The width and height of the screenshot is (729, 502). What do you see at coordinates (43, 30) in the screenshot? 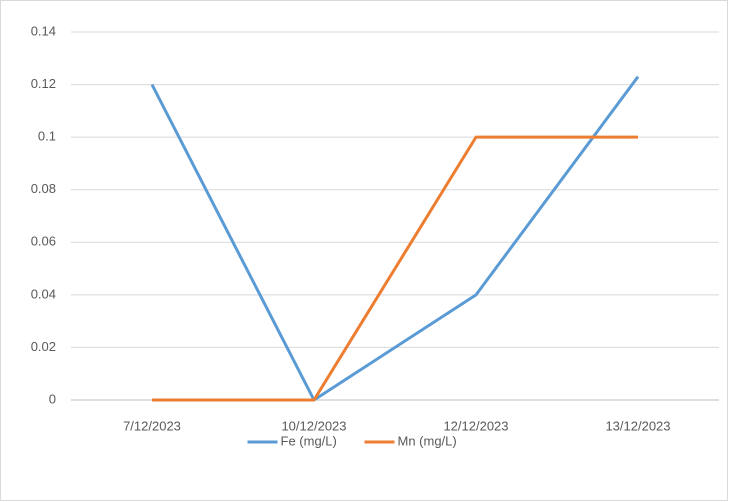
I see `y-tick-label: 0.14` at bounding box center [43, 30].